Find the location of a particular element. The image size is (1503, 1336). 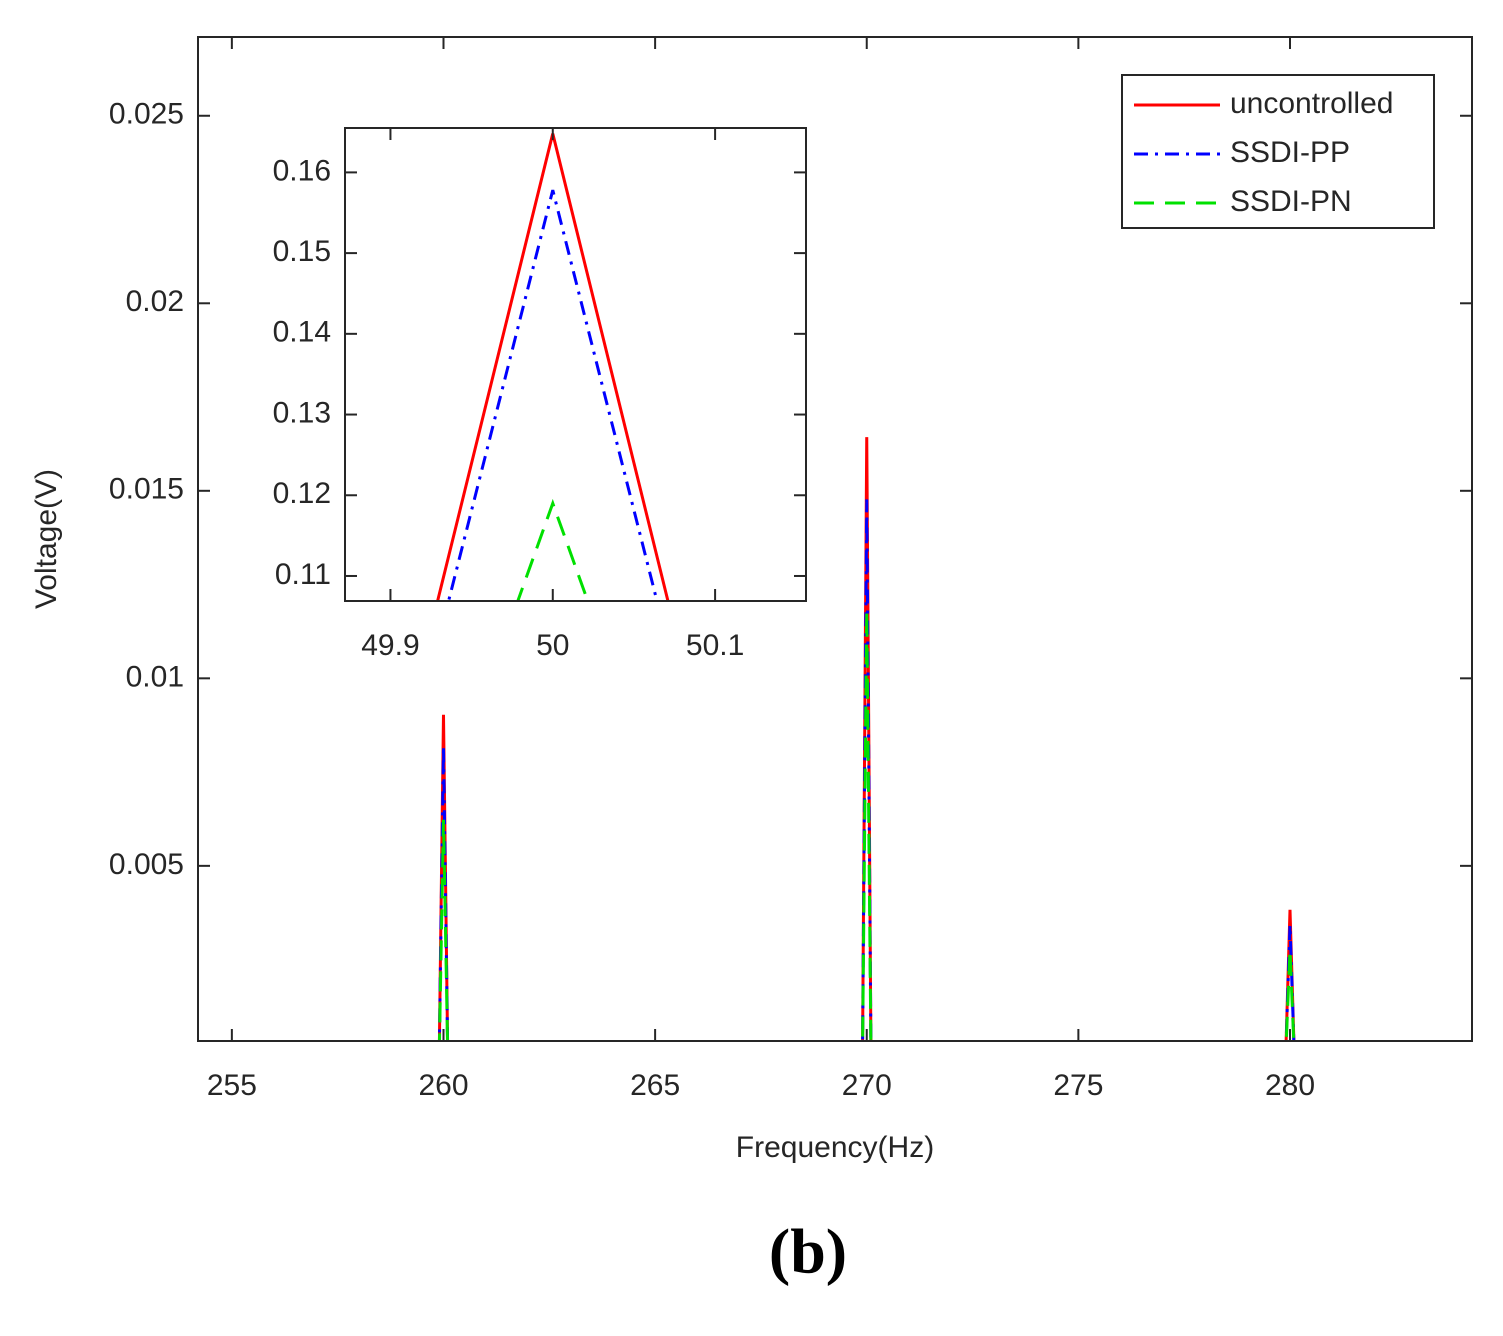

y-tick-label: 0.14 is located at coordinates (302, 332).